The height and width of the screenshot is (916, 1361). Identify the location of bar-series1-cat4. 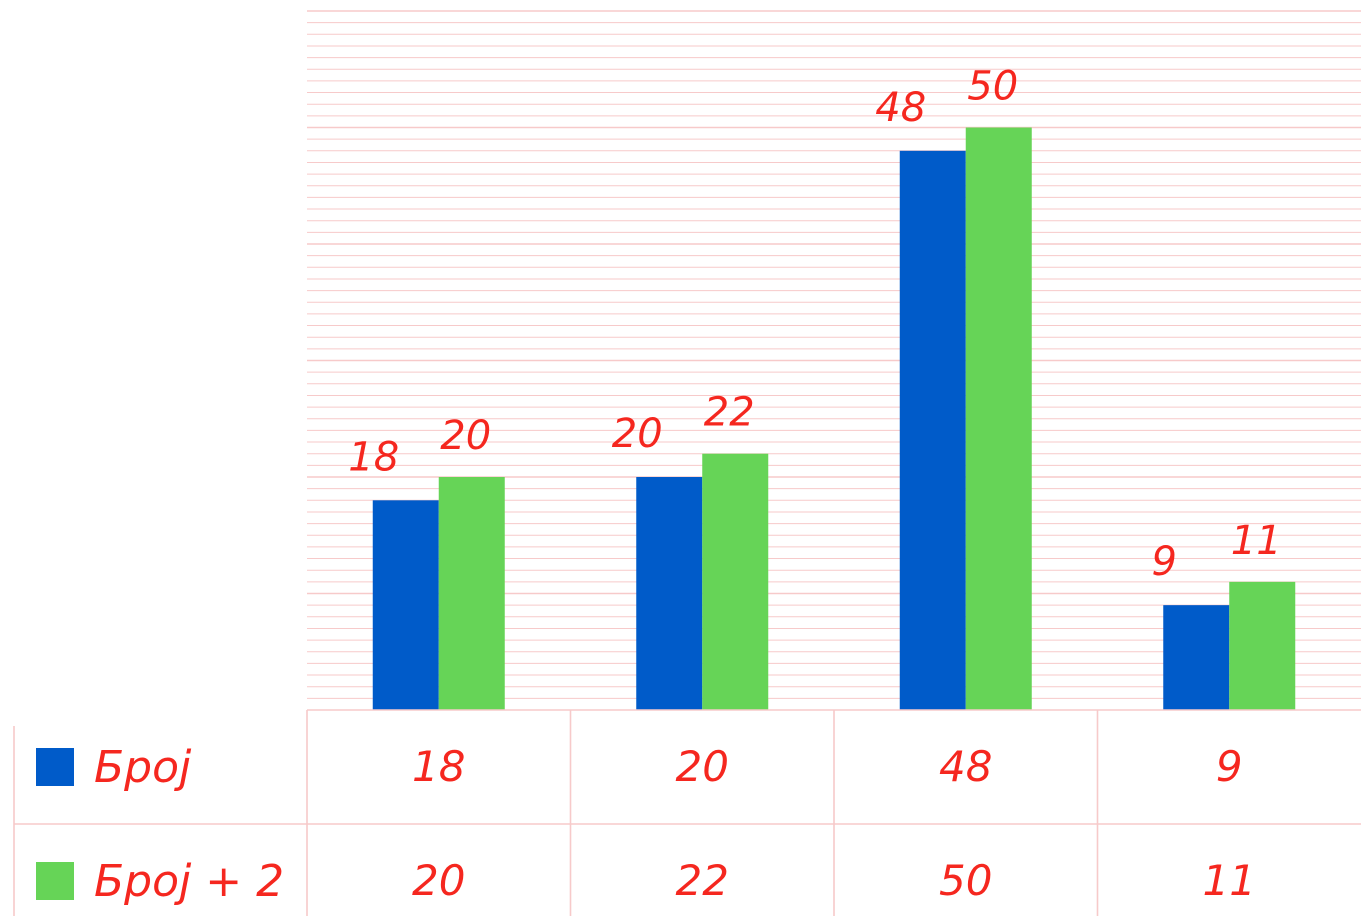
(1196, 657).